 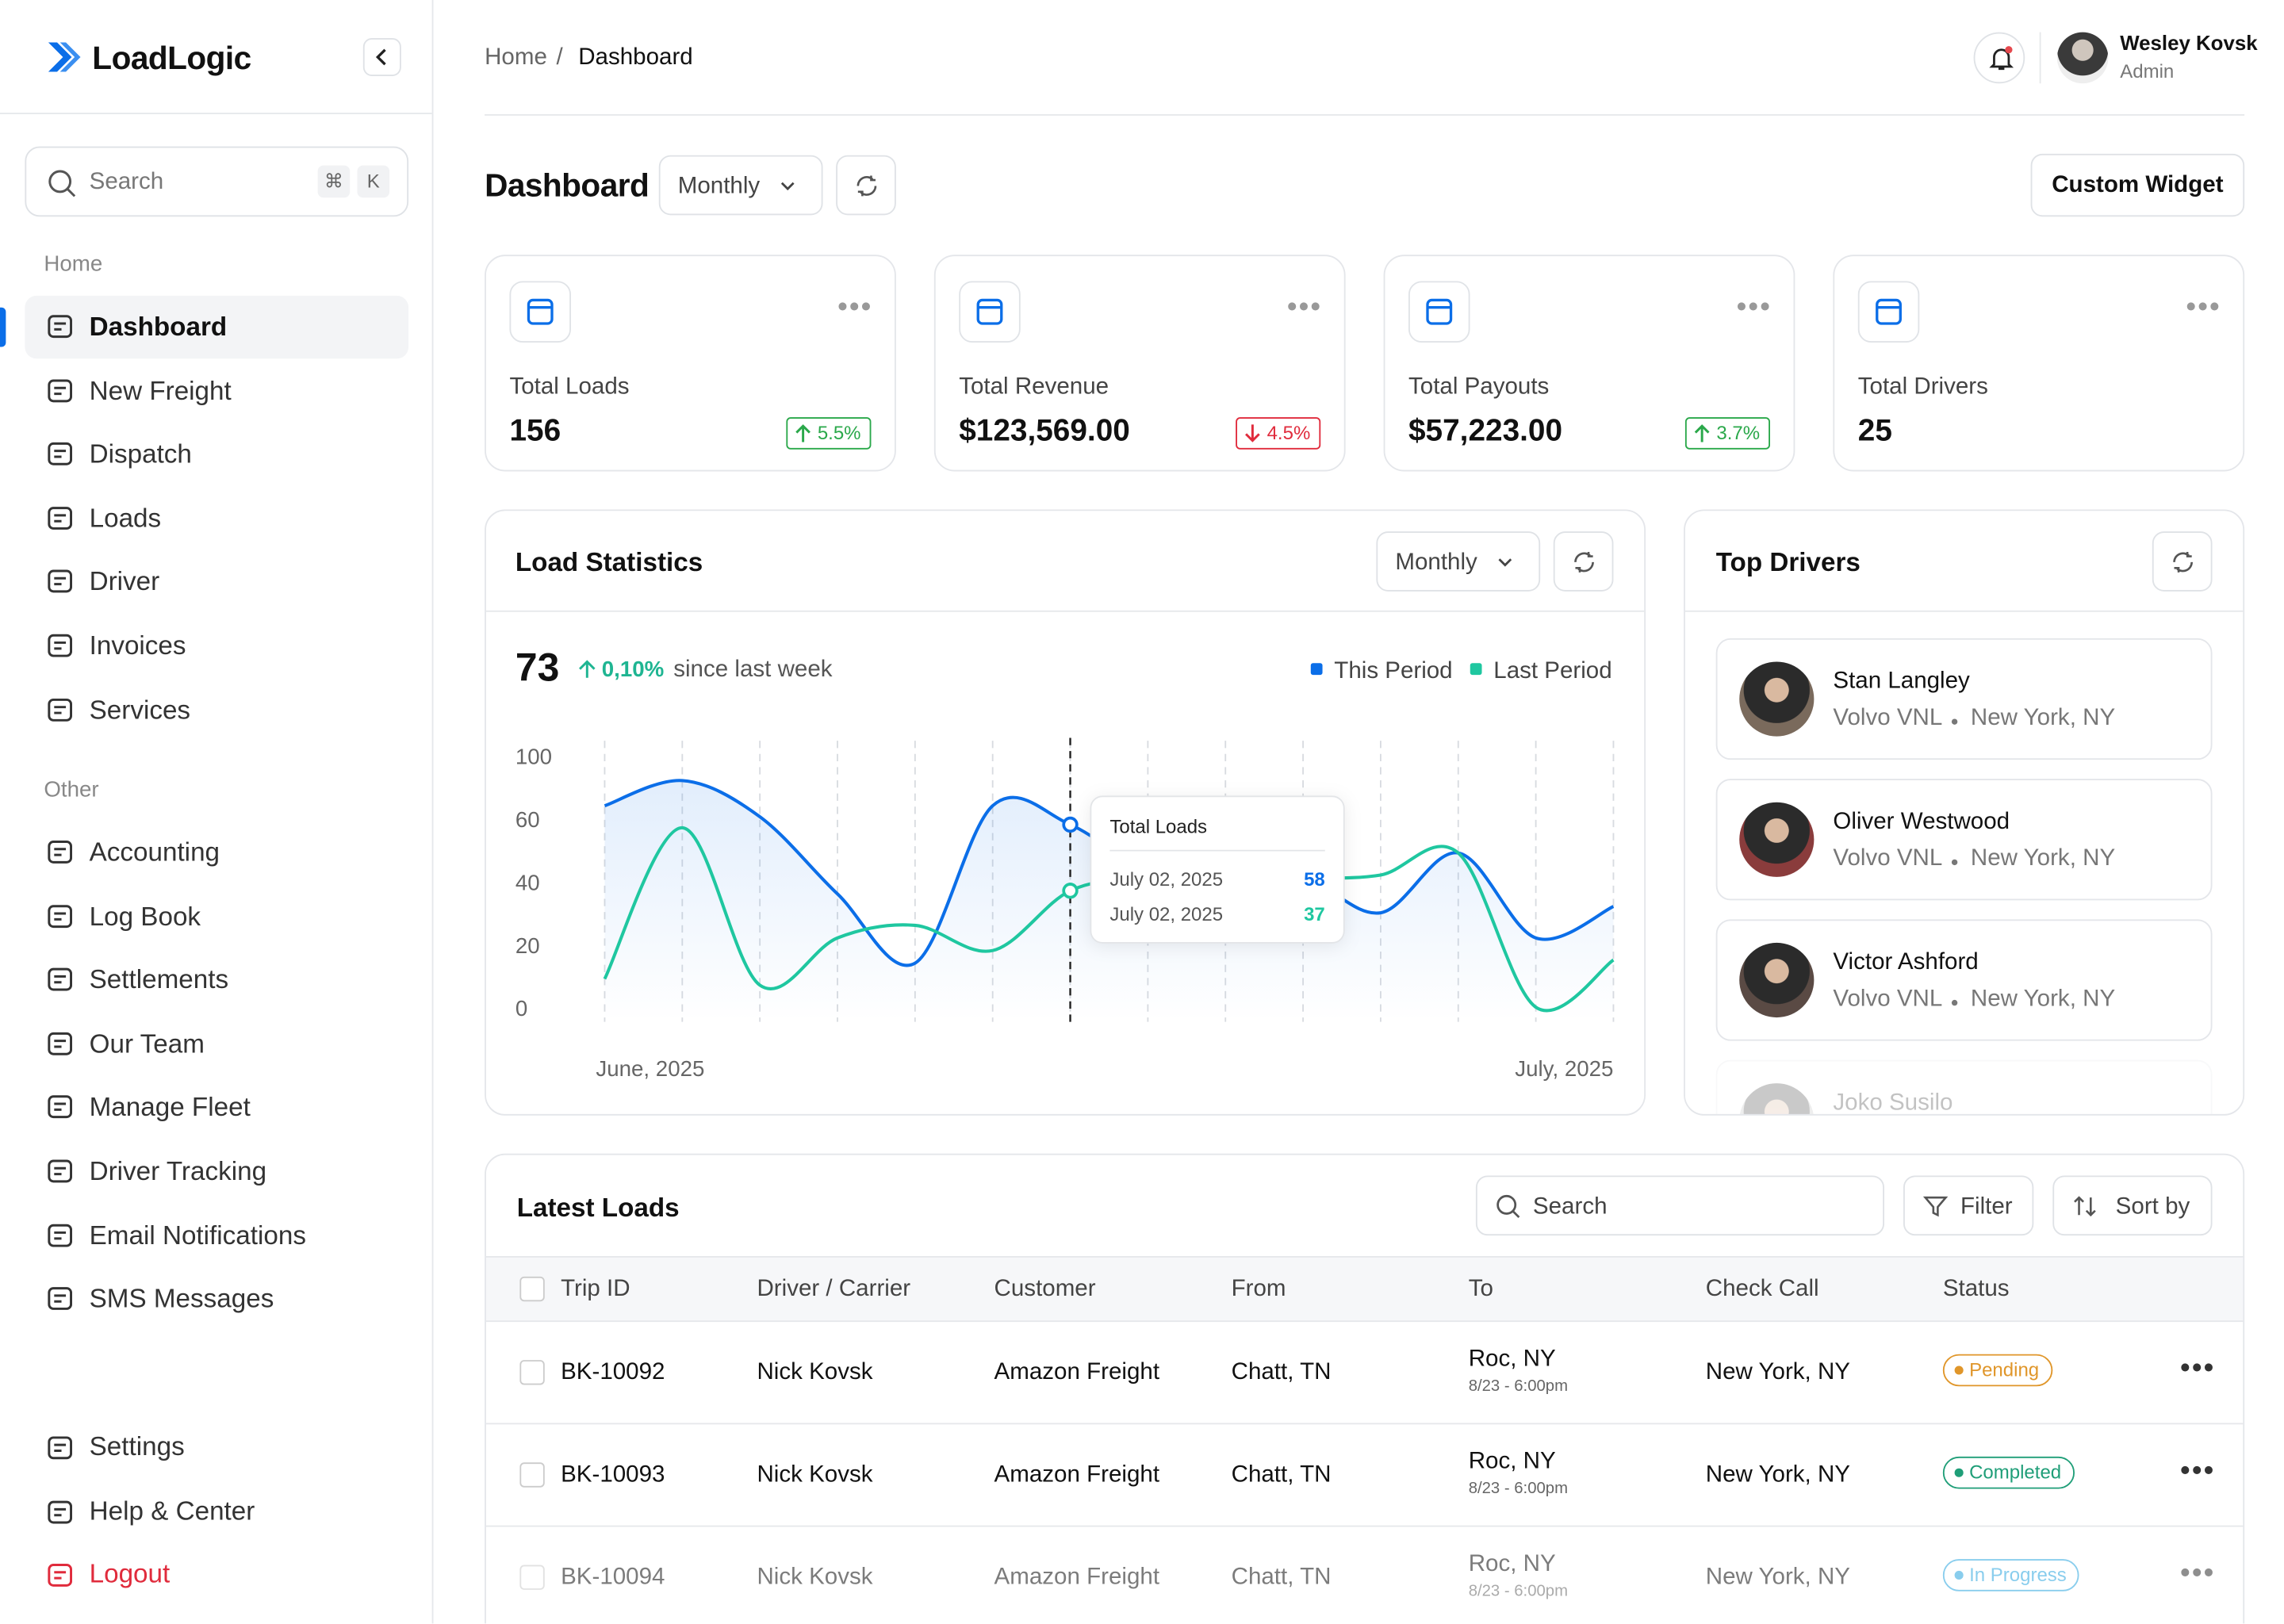 What do you see at coordinates (1158, 826) in the screenshot?
I see `tooltip-title: Total Loads` at bounding box center [1158, 826].